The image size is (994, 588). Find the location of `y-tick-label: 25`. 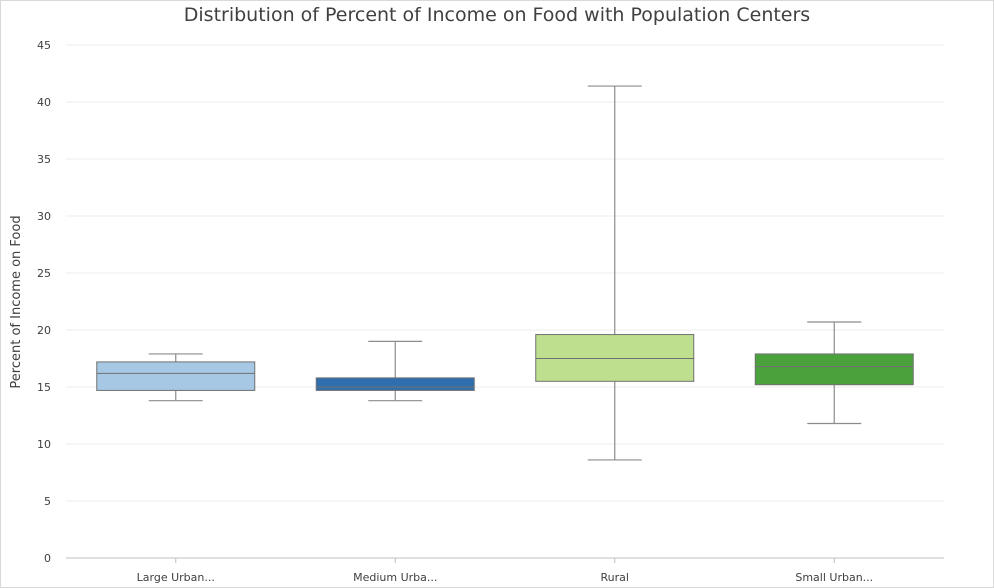

y-tick-label: 25 is located at coordinates (44, 273).